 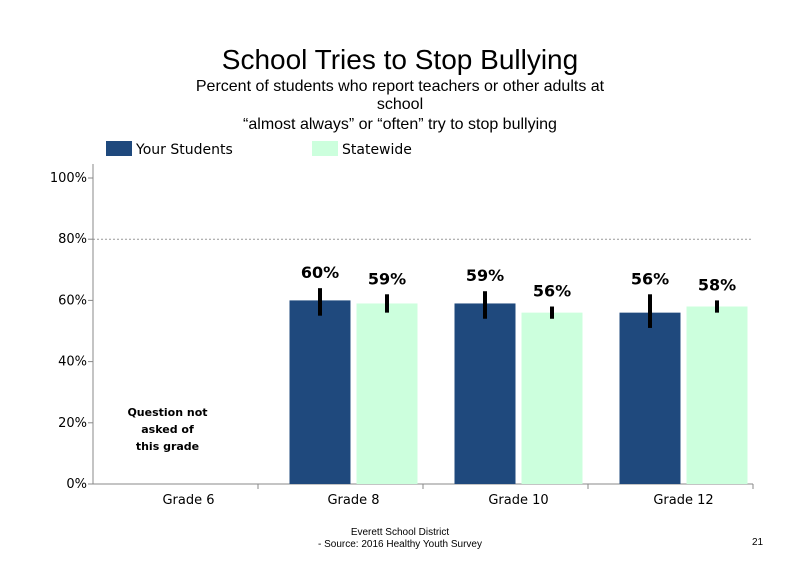 I want to click on footer-district: Everett School District, so click(x=400, y=532).